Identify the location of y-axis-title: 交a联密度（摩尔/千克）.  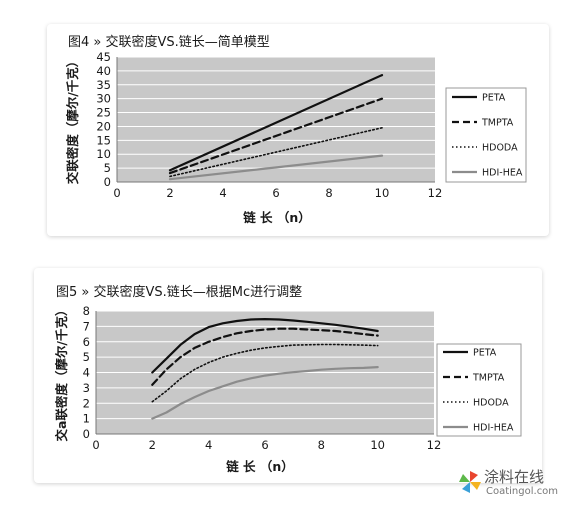
(61, 372).